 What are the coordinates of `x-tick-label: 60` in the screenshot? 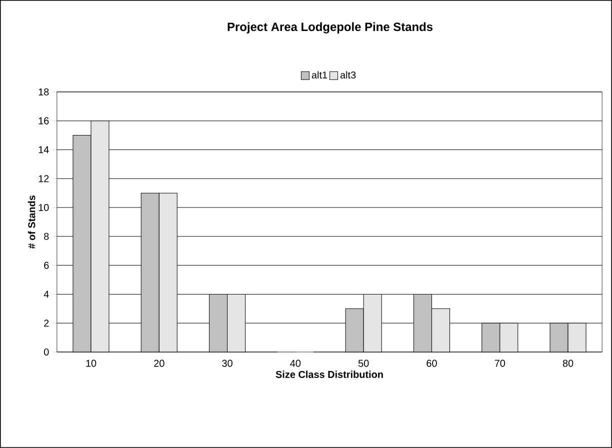 It's located at (431, 363).